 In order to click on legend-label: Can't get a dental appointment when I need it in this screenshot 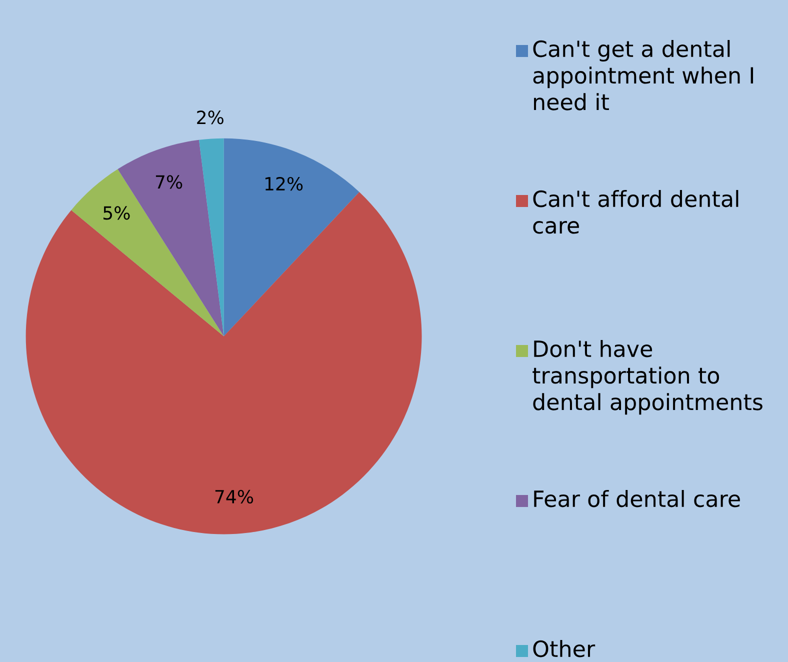, I will do `click(643, 75)`.